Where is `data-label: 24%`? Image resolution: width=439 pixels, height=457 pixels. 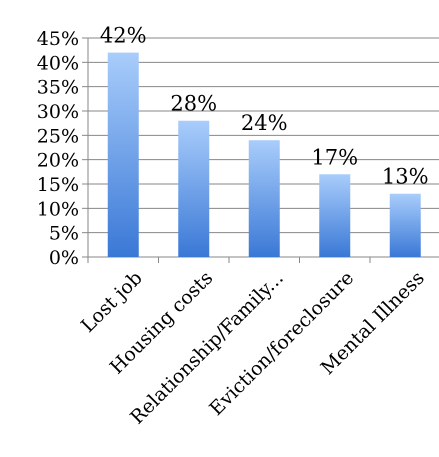 data-label: 24% is located at coordinates (264, 123).